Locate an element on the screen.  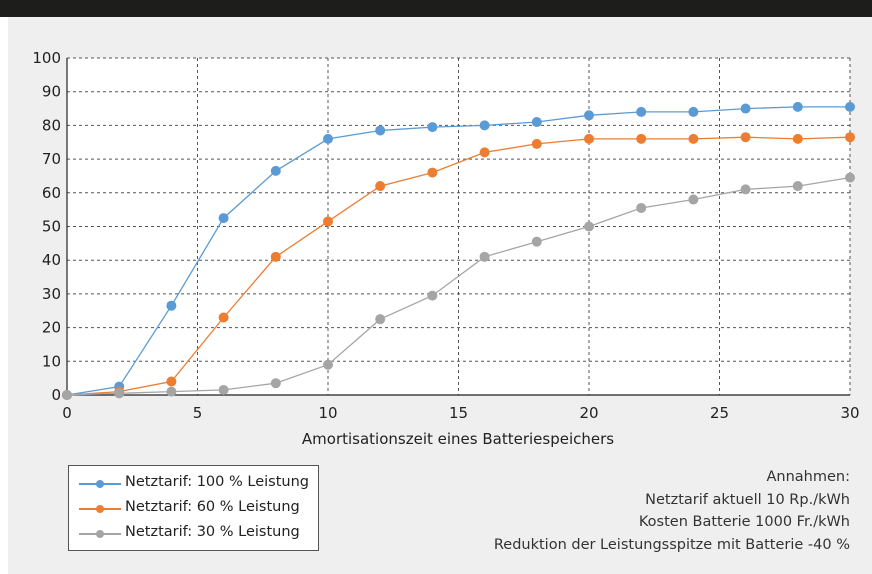
legend-label-30: Netztarif: 30 % Leistung is located at coordinates (212, 532).